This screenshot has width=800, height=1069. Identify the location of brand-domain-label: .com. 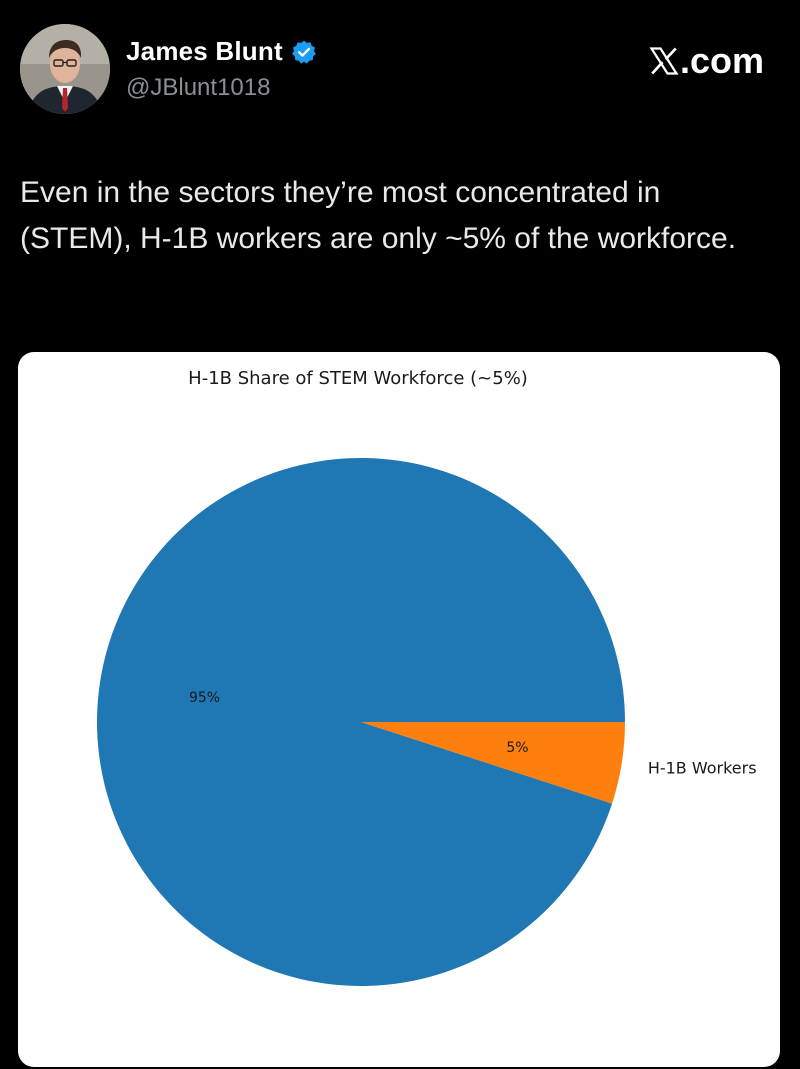
(721, 60).